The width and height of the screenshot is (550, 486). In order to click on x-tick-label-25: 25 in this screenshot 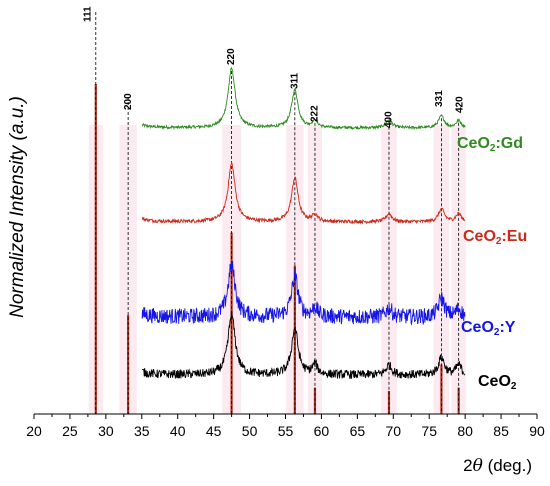, I will do `click(70, 431)`.